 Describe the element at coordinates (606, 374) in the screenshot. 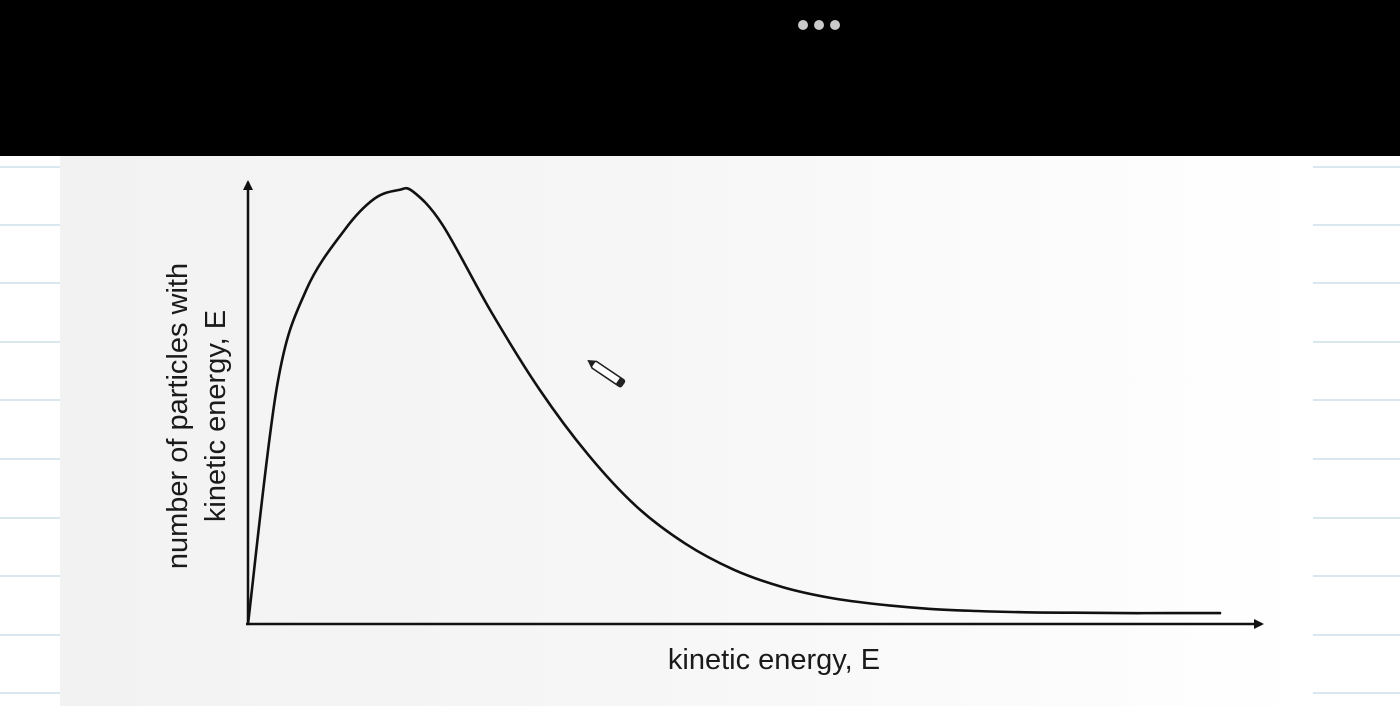

I see `pen-cursor-icon` at that location.